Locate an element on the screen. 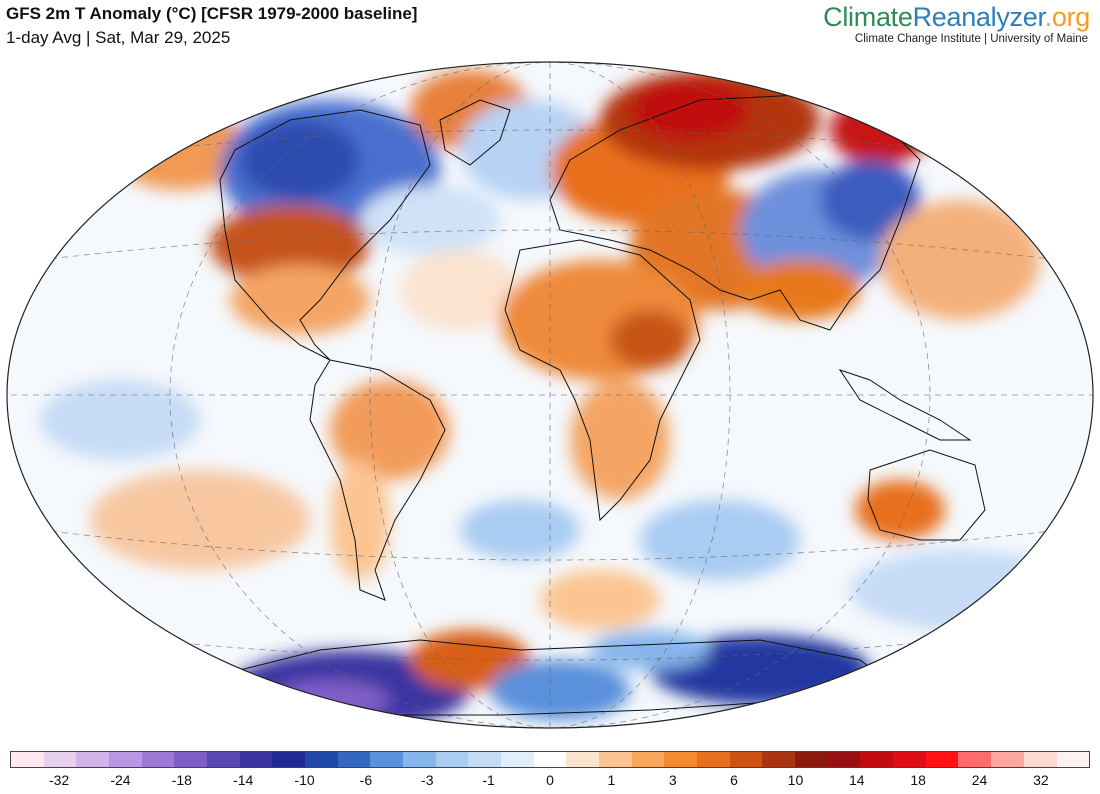 This screenshot has width=1100, height=794. legend-label: -10 is located at coordinates (304, 780).